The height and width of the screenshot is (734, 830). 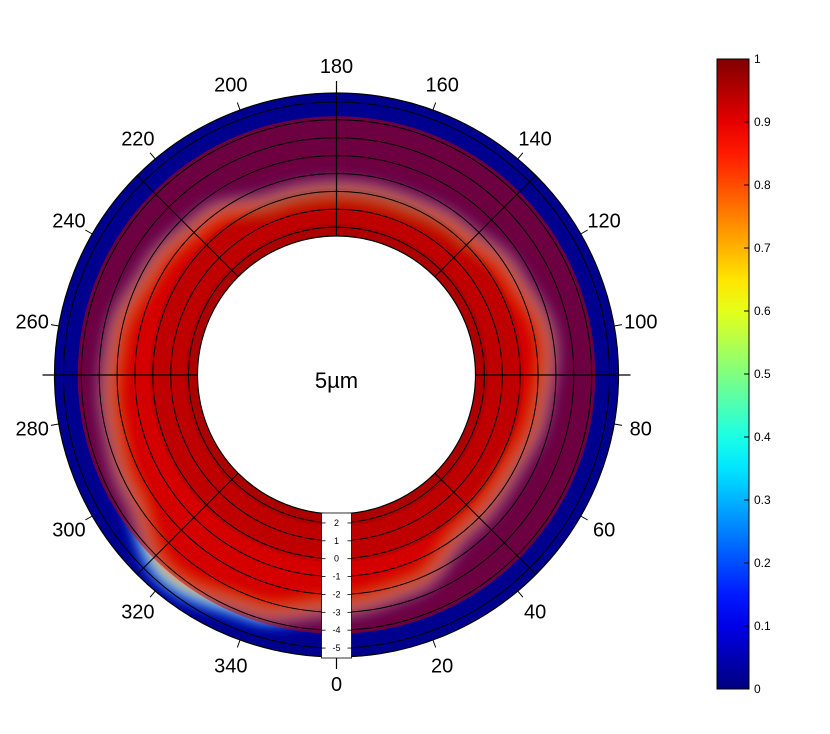 What do you see at coordinates (762, 122) in the screenshot?
I see `colorbar-tick-label: 0.9` at bounding box center [762, 122].